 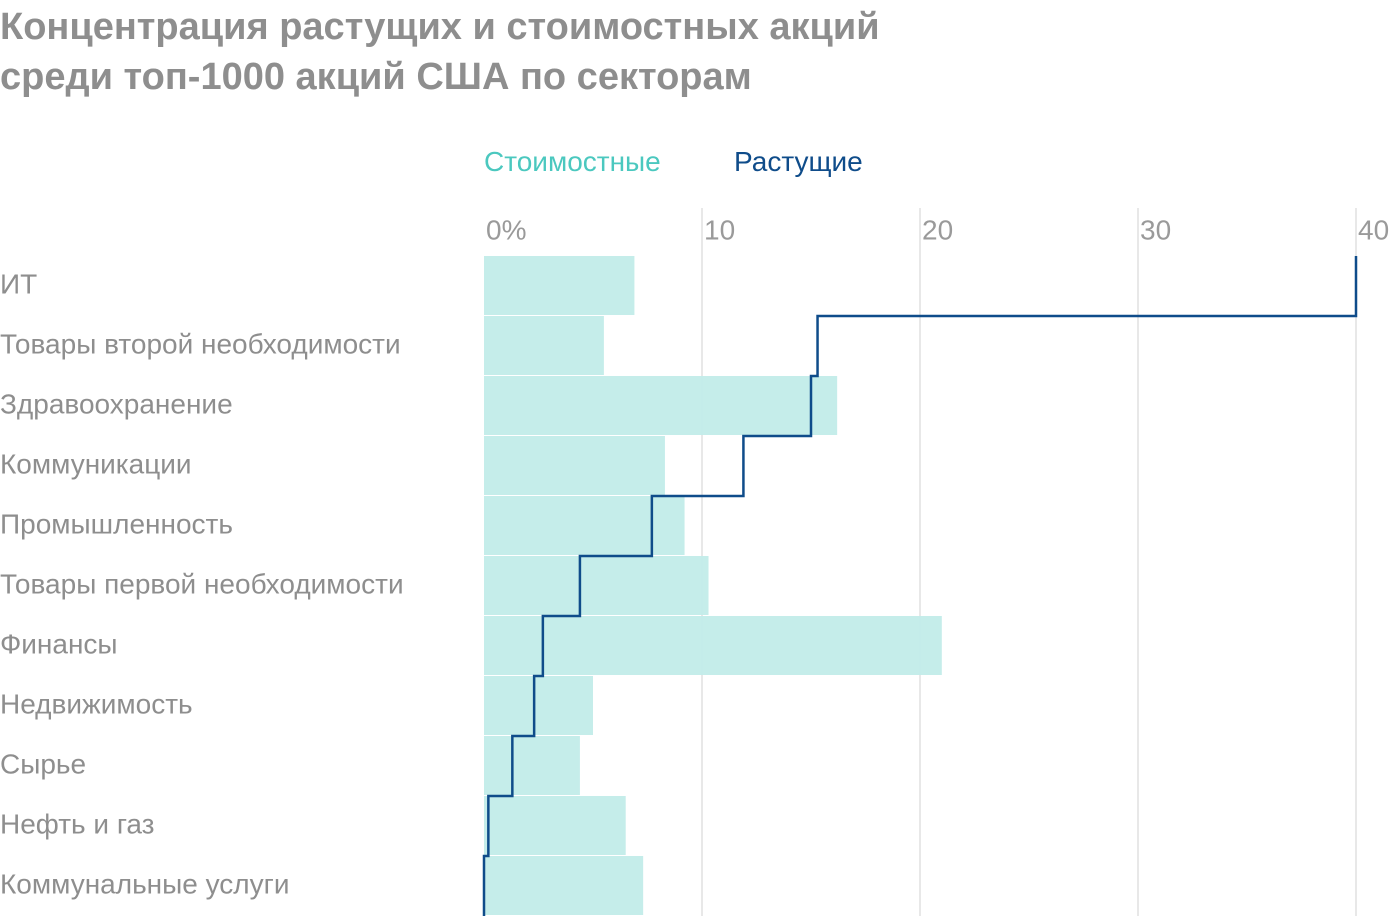 What do you see at coordinates (376, 77) in the screenshot?
I see `chart-title-line-2: среди топ-1000 акций США по секторам` at bounding box center [376, 77].